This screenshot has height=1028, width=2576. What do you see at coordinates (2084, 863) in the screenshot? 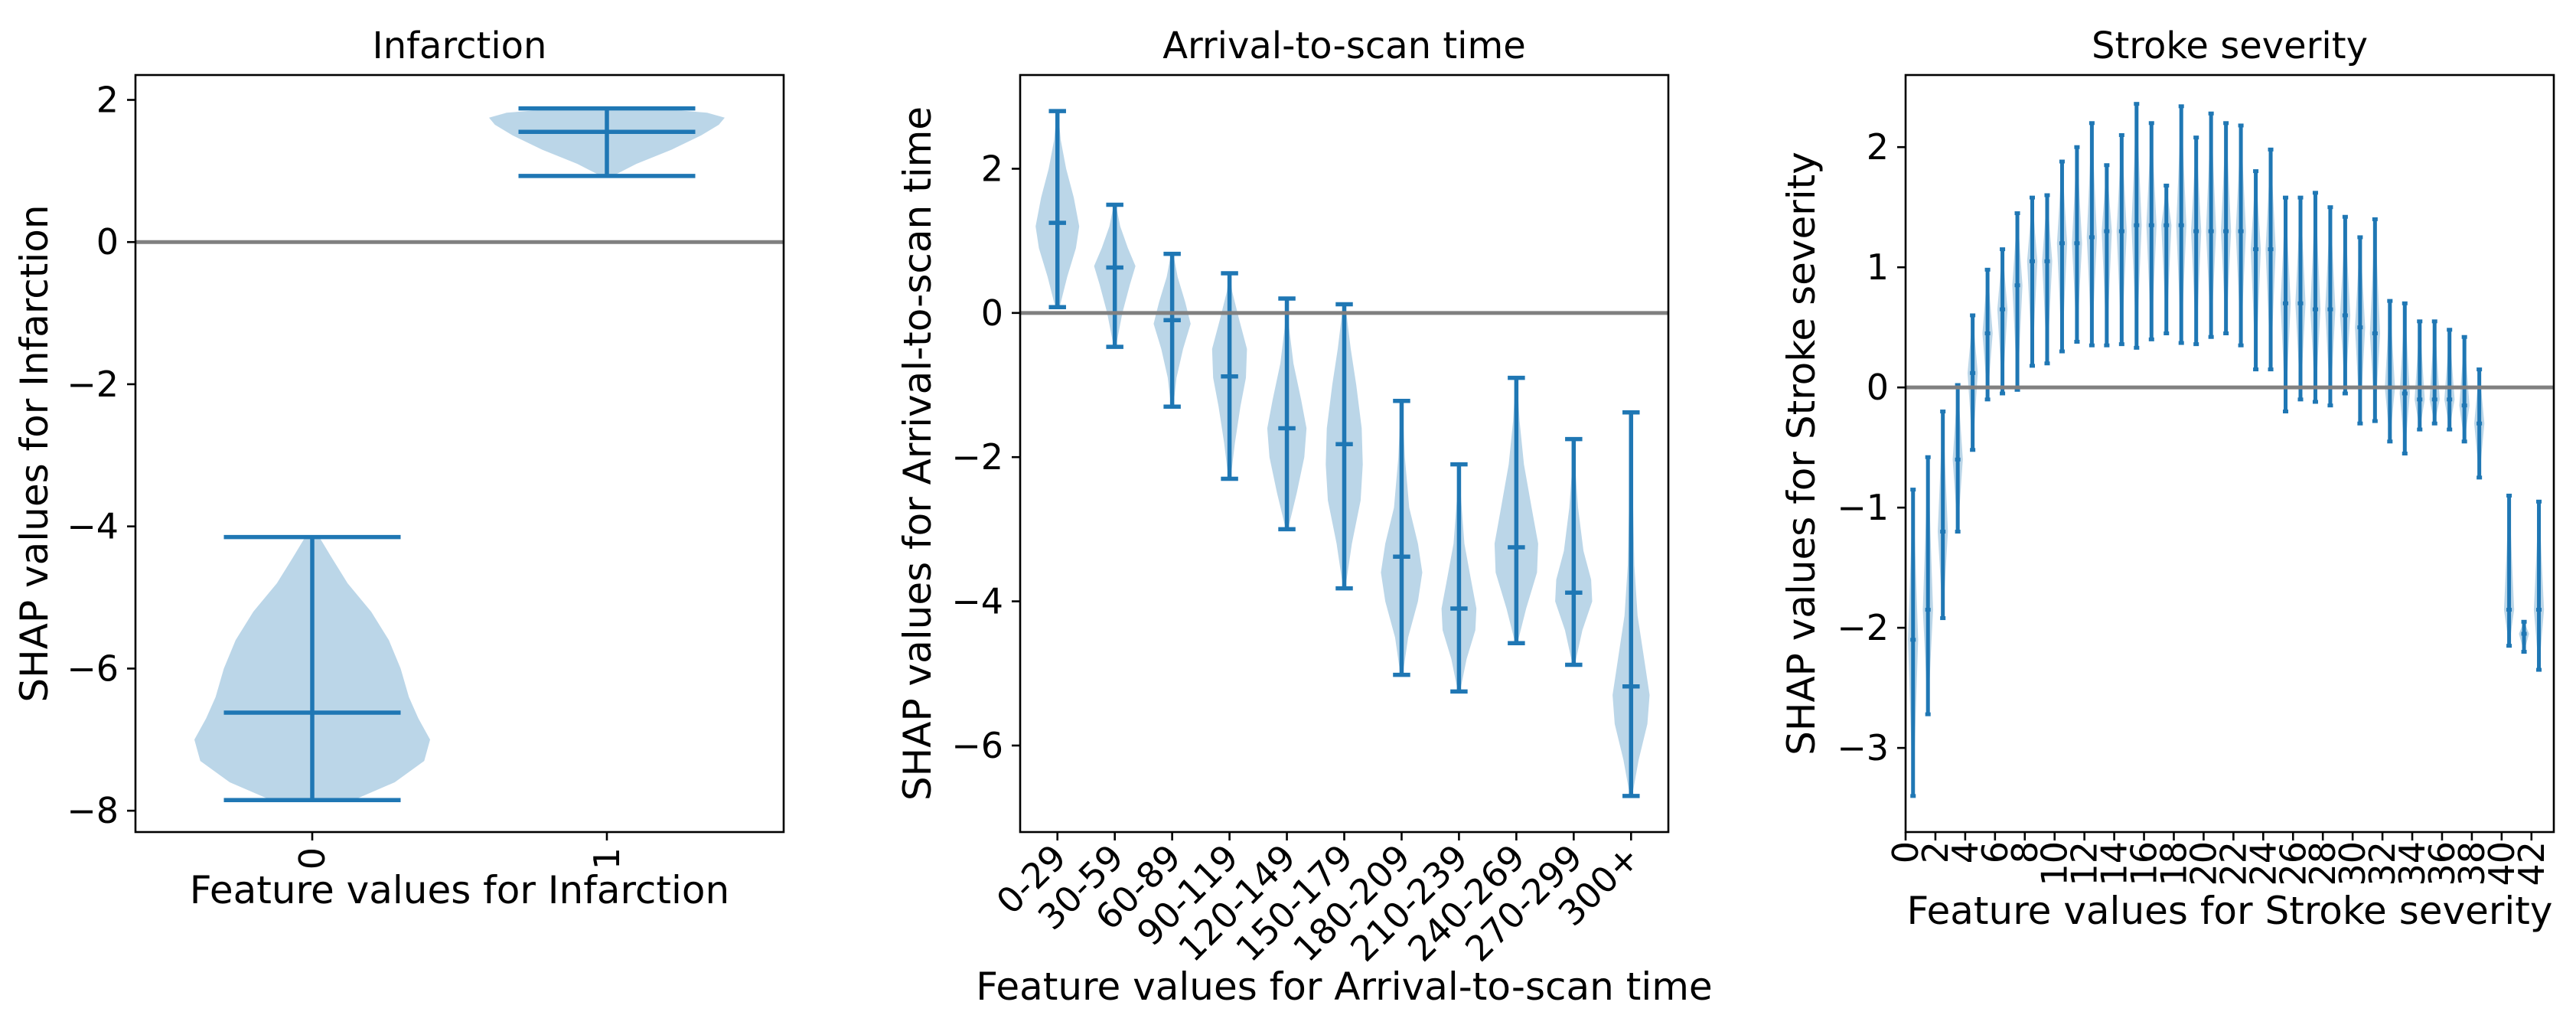
I see `x-tick-label: 12` at bounding box center [2084, 863].